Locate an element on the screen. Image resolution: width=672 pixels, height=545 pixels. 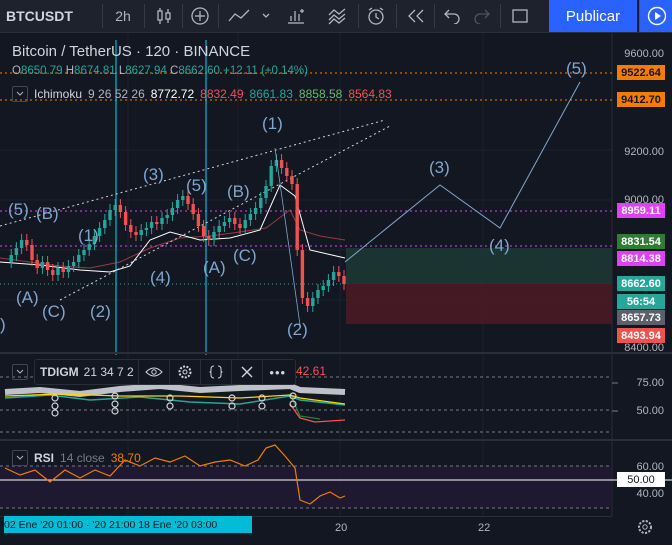
publish-button: Publicar is located at coordinates (593, 16).